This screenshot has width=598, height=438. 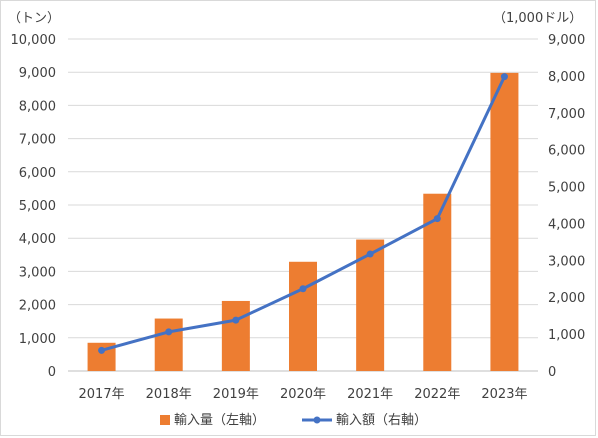 I want to click on legend-label-import-value: 輸入額（右軸）, so click(x=381, y=420).